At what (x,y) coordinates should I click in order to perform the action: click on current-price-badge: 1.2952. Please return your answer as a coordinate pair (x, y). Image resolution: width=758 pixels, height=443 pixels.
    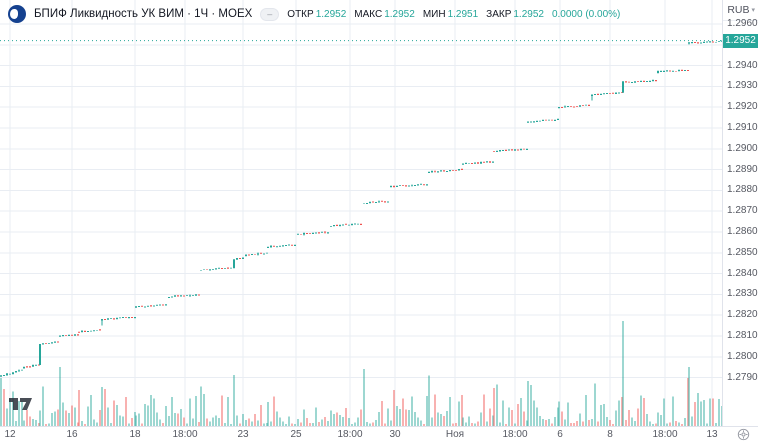
    Looking at the image, I should click on (740, 40).